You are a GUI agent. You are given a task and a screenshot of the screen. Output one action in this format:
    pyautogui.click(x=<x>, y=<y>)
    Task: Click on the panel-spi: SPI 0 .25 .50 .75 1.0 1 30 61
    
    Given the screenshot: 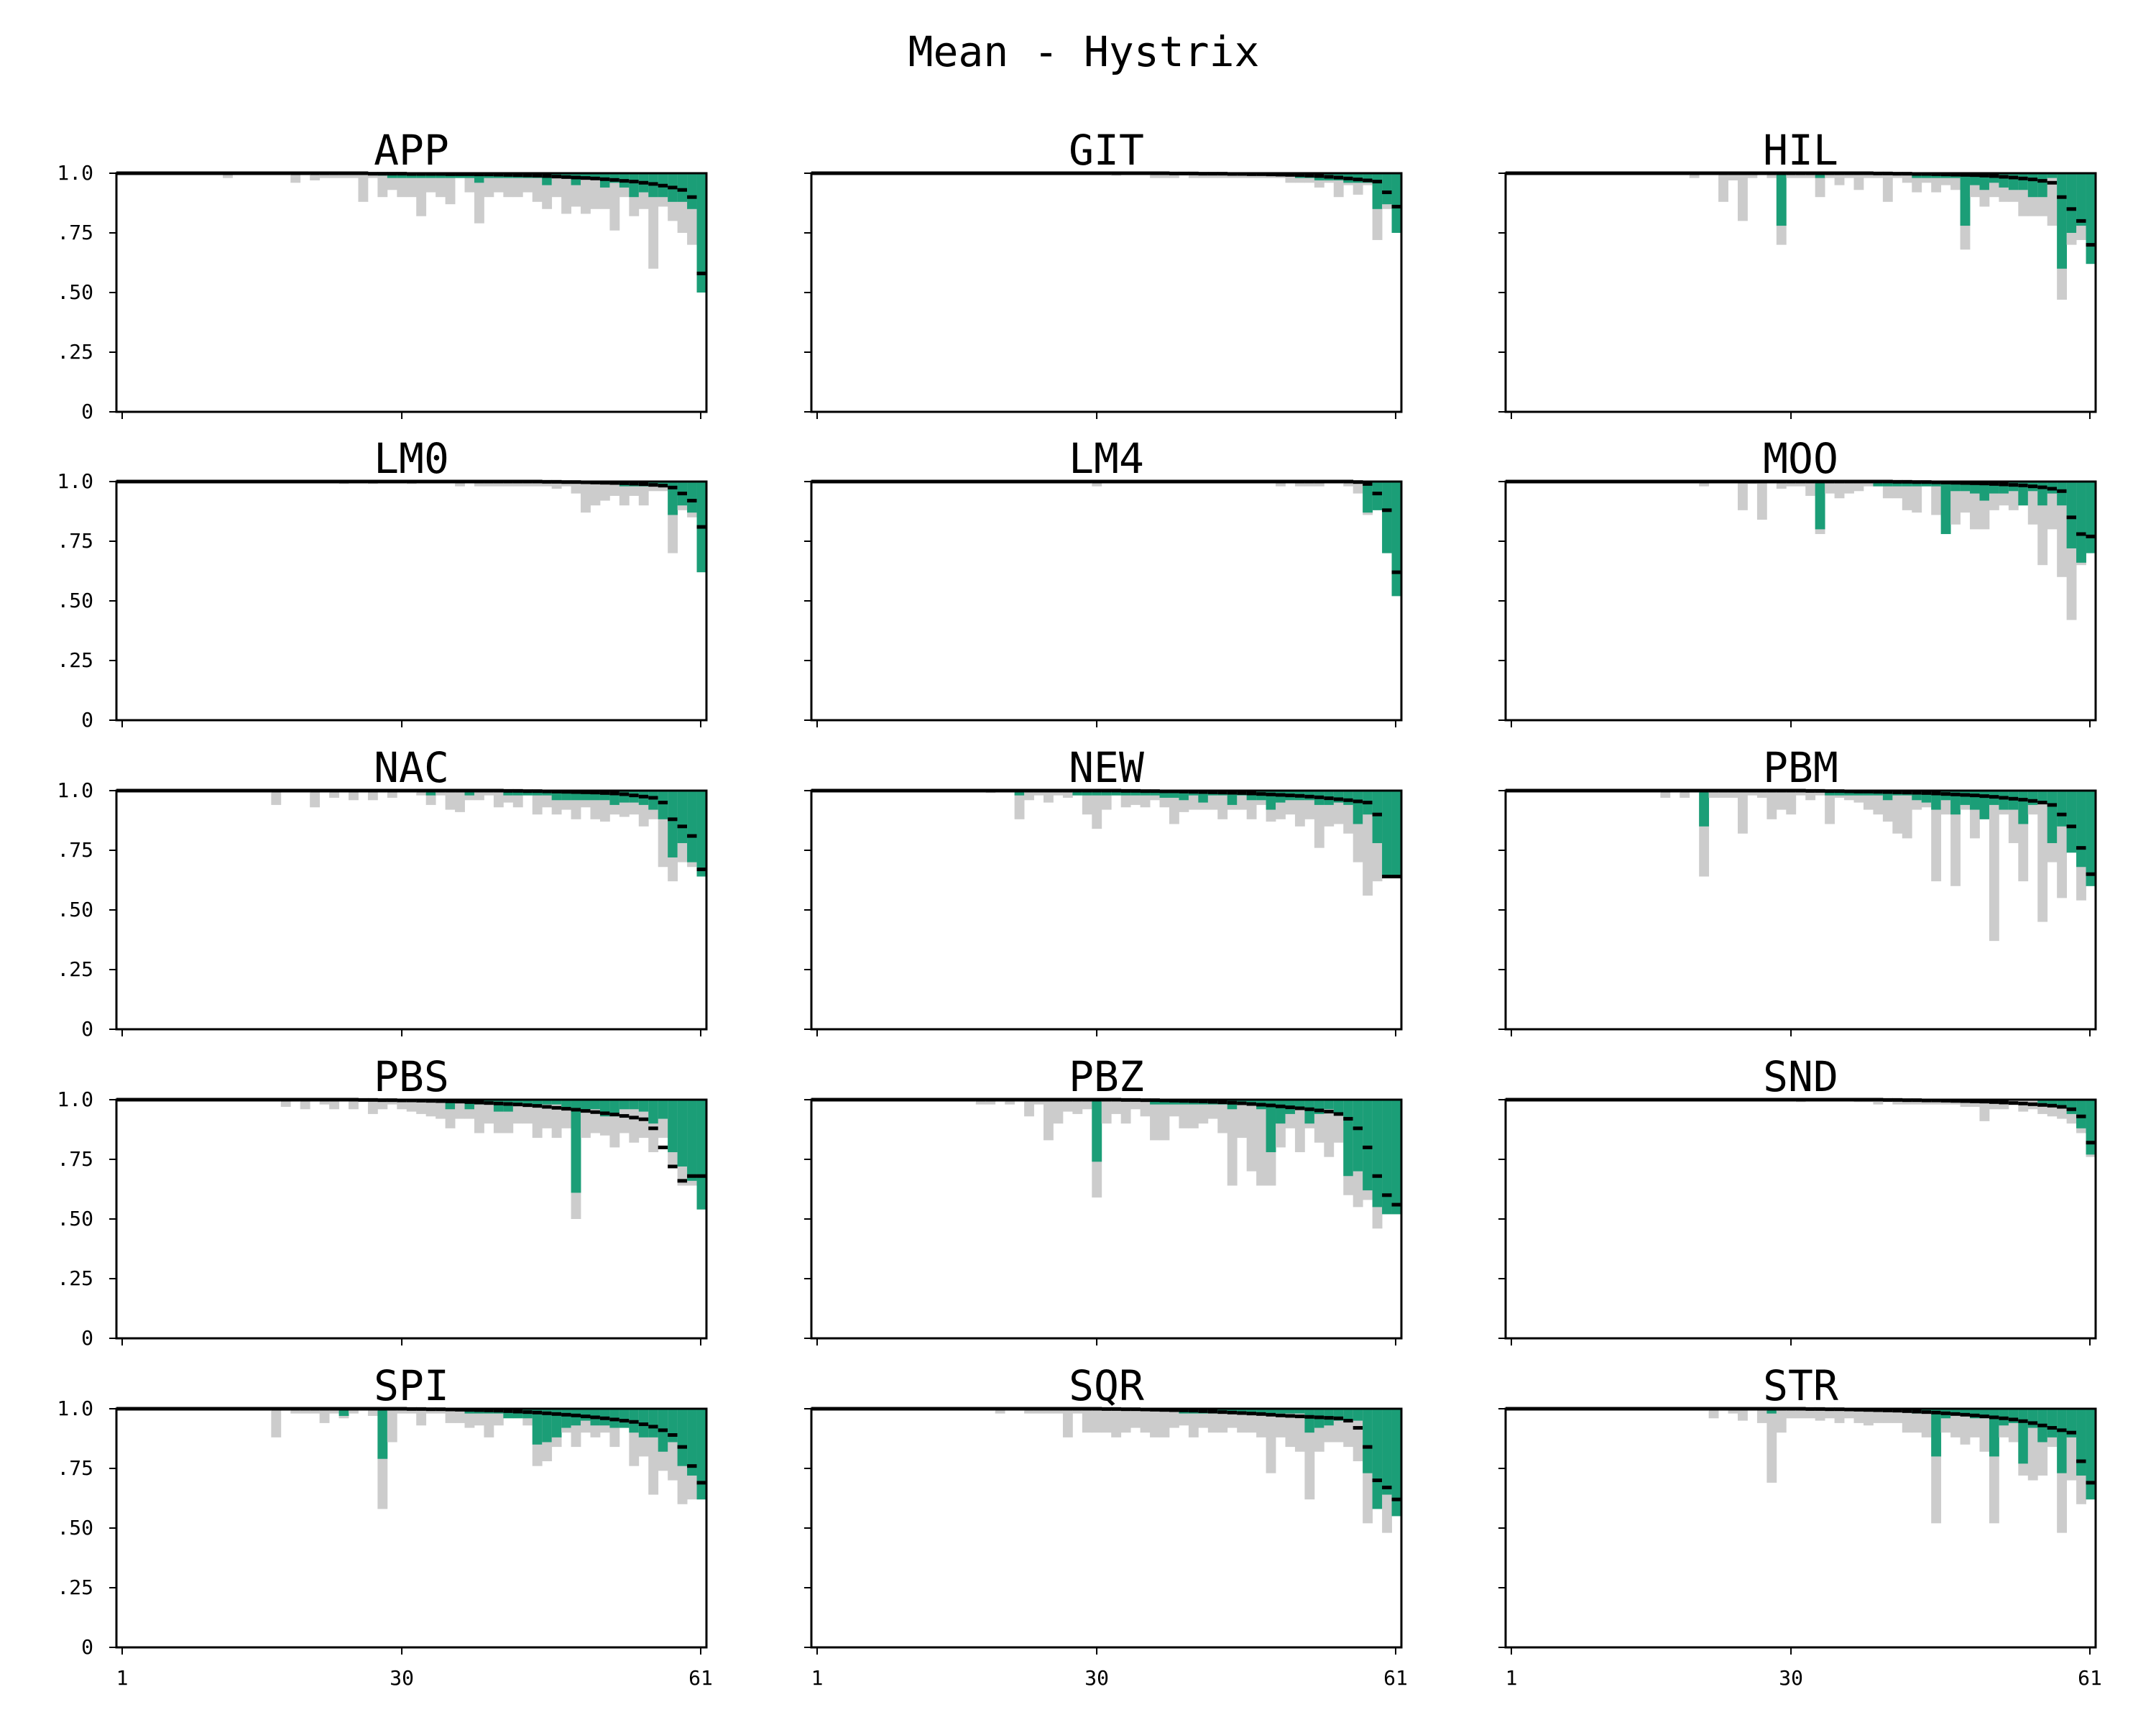 What is the action you would take?
    pyautogui.click(x=384, y=1525)
    